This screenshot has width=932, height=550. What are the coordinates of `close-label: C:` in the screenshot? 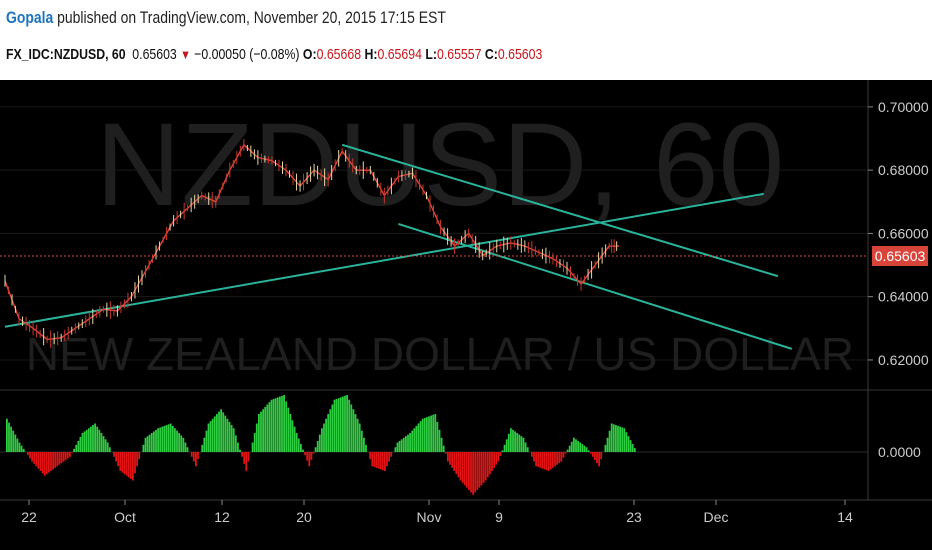 It's located at (491, 54).